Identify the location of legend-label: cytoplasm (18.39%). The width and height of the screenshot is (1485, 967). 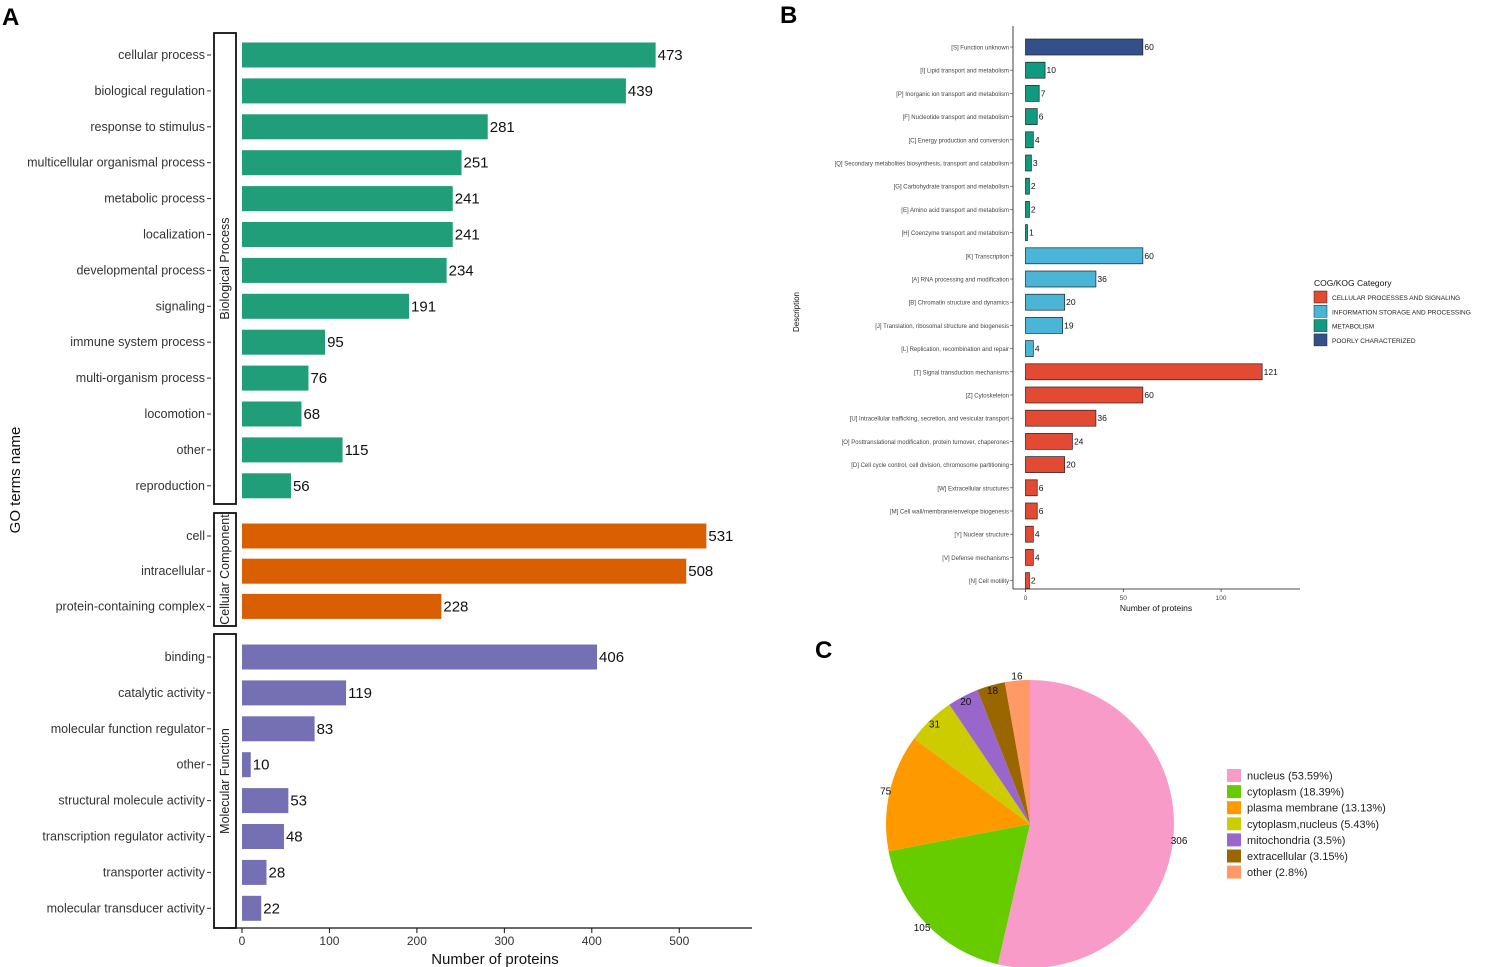
(1295, 793).